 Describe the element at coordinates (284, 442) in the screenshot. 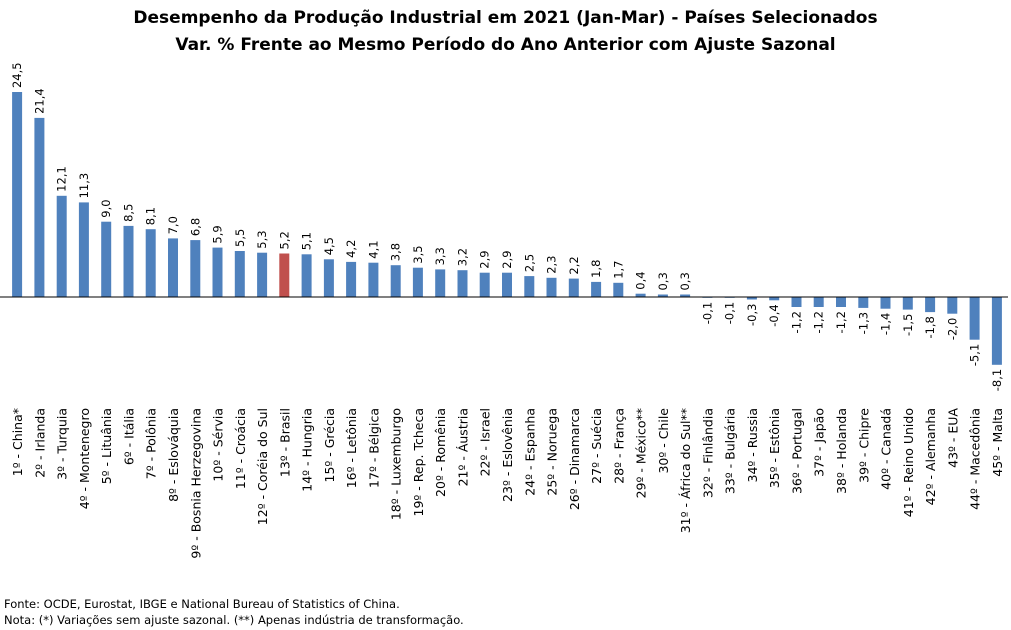

I see `category-label: 13º - Brasil` at that location.